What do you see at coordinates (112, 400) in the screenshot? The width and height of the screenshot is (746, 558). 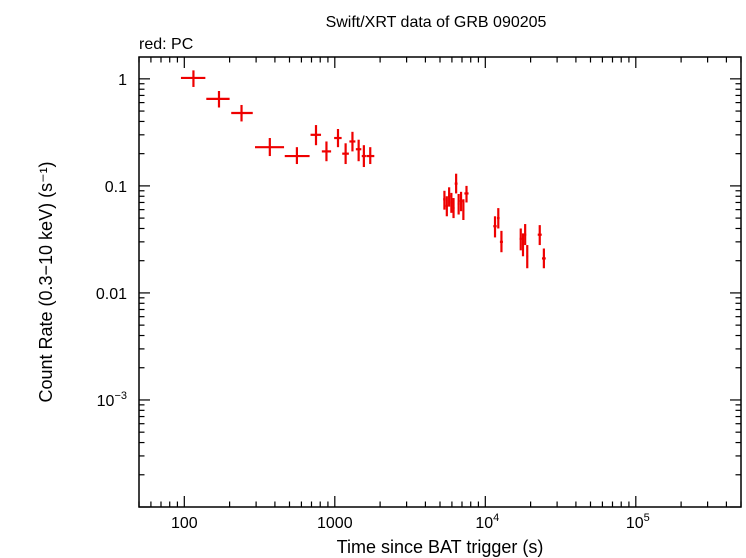 I see `y-tick-label: 10−3` at bounding box center [112, 400].